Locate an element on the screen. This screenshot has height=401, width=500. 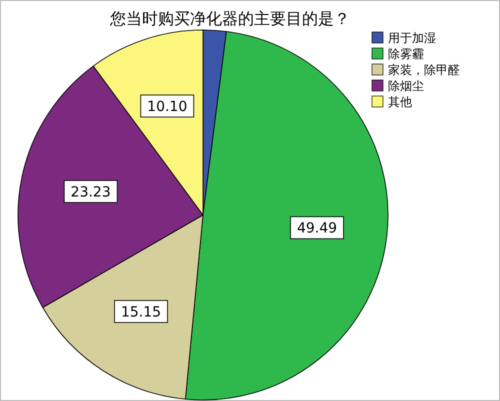
legend-label: 用于加湿 is located at coordinates (412, 38).